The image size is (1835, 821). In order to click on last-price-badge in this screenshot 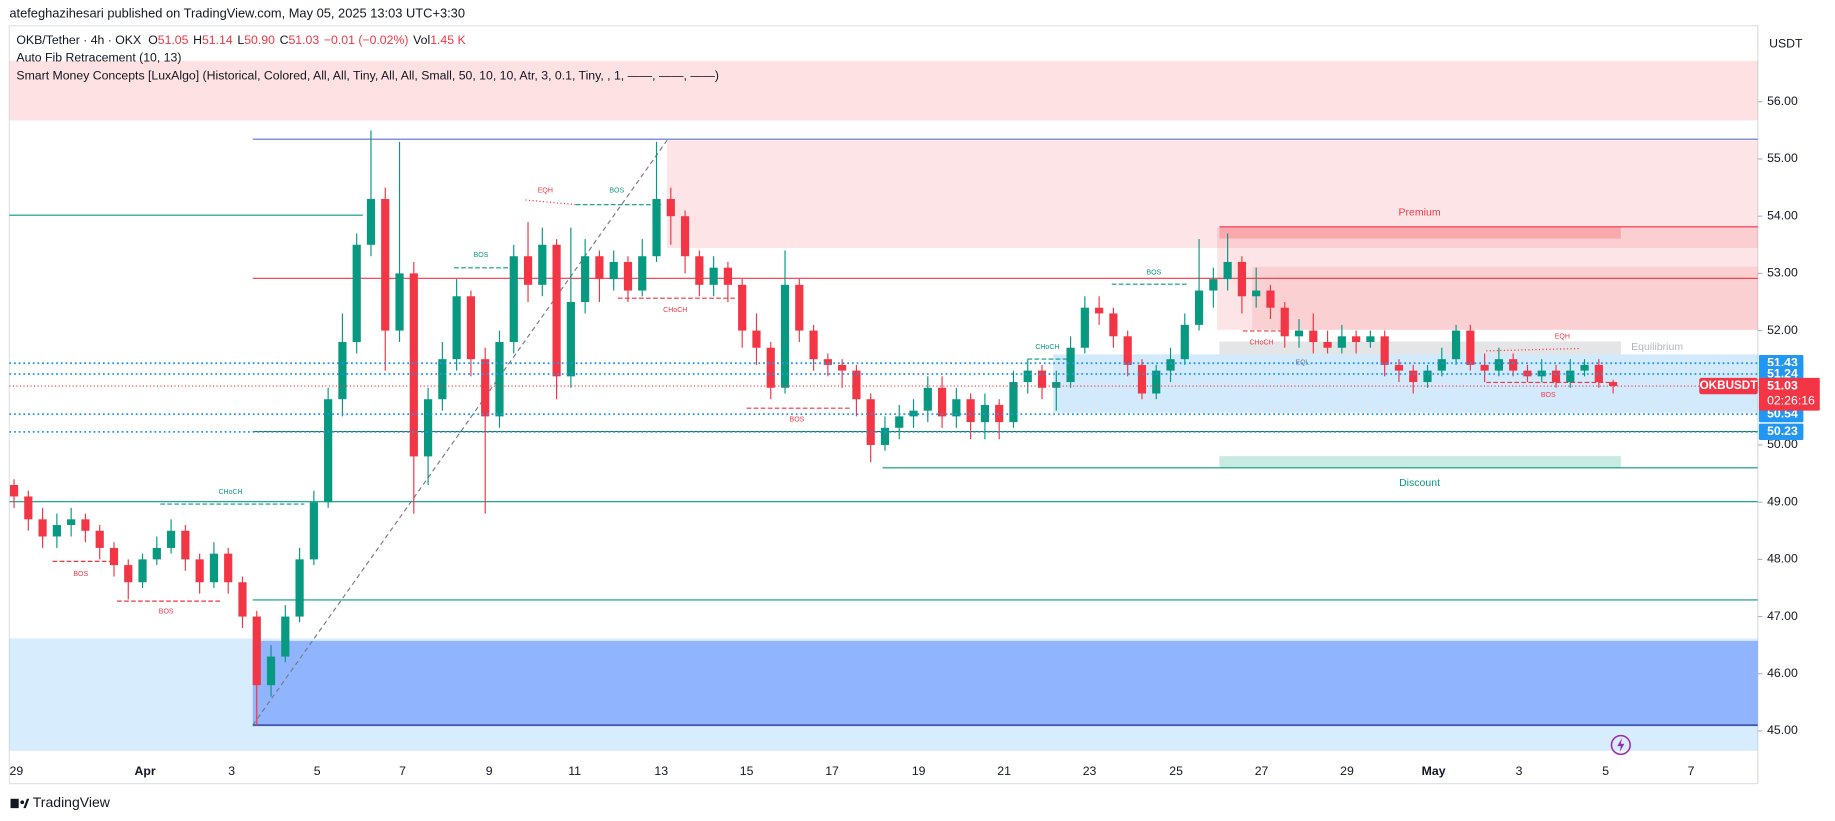, I will do `click(1789, 394)`.